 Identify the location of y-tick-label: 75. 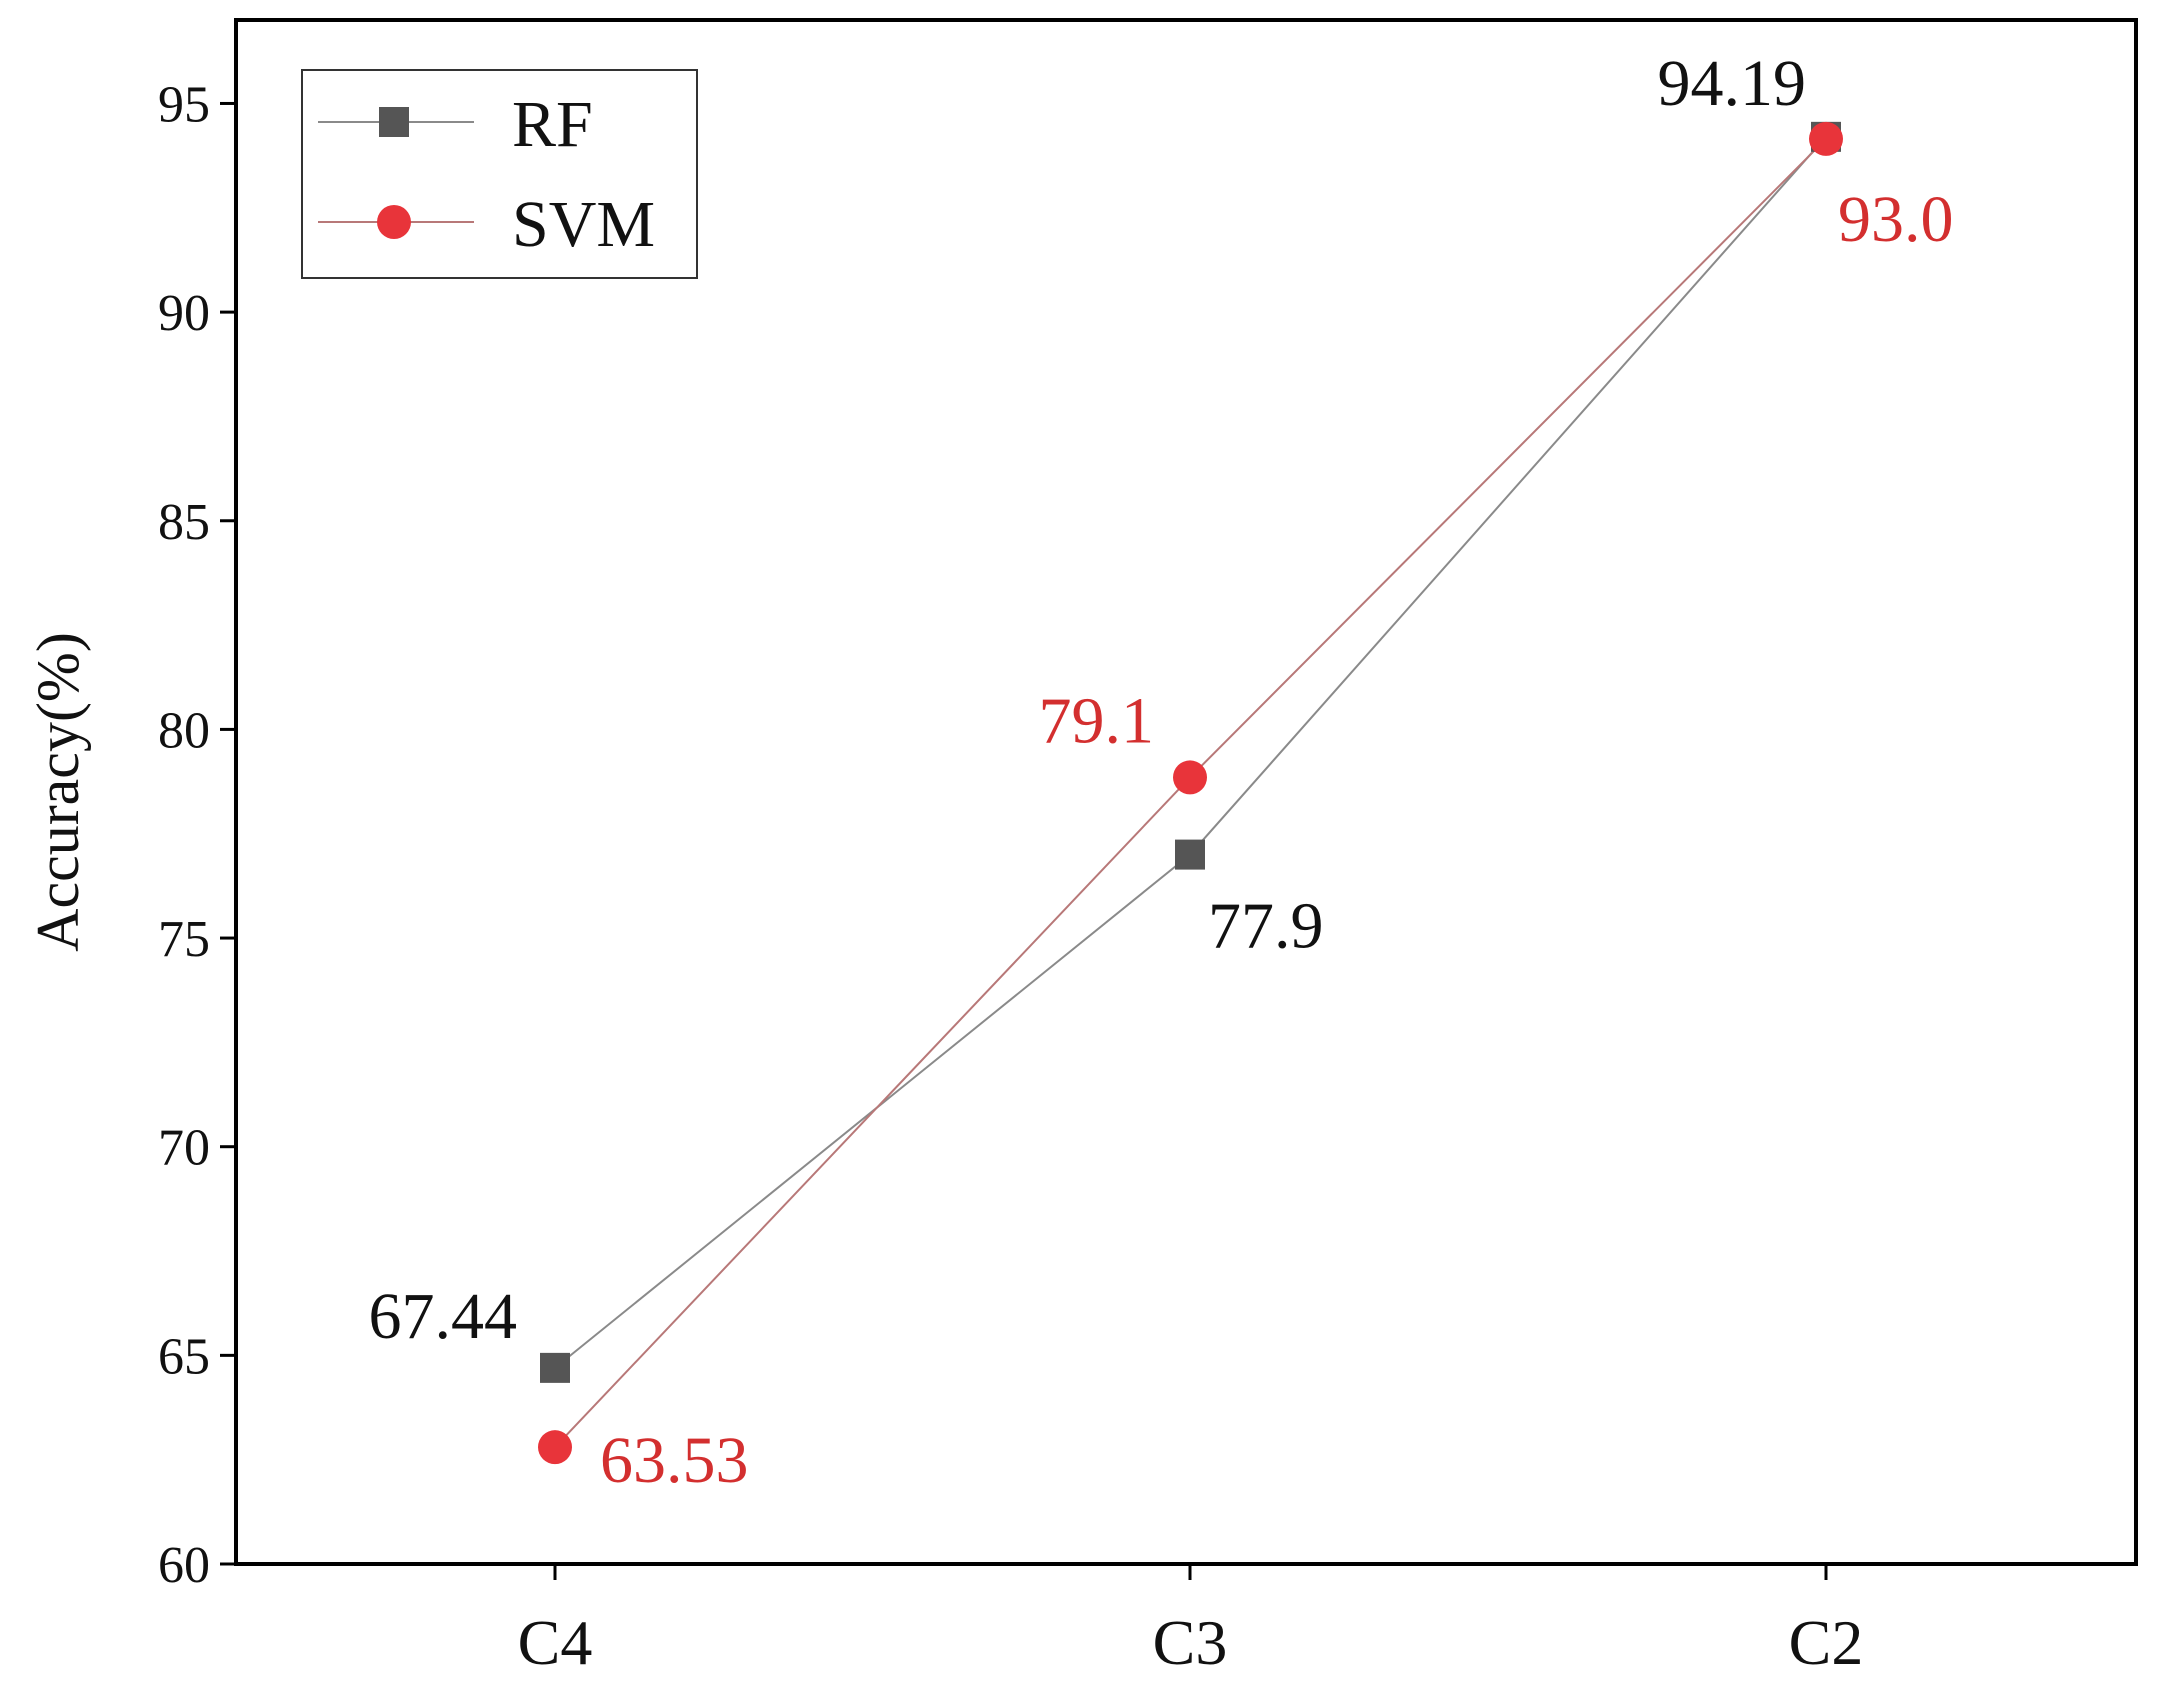
(184, 939).